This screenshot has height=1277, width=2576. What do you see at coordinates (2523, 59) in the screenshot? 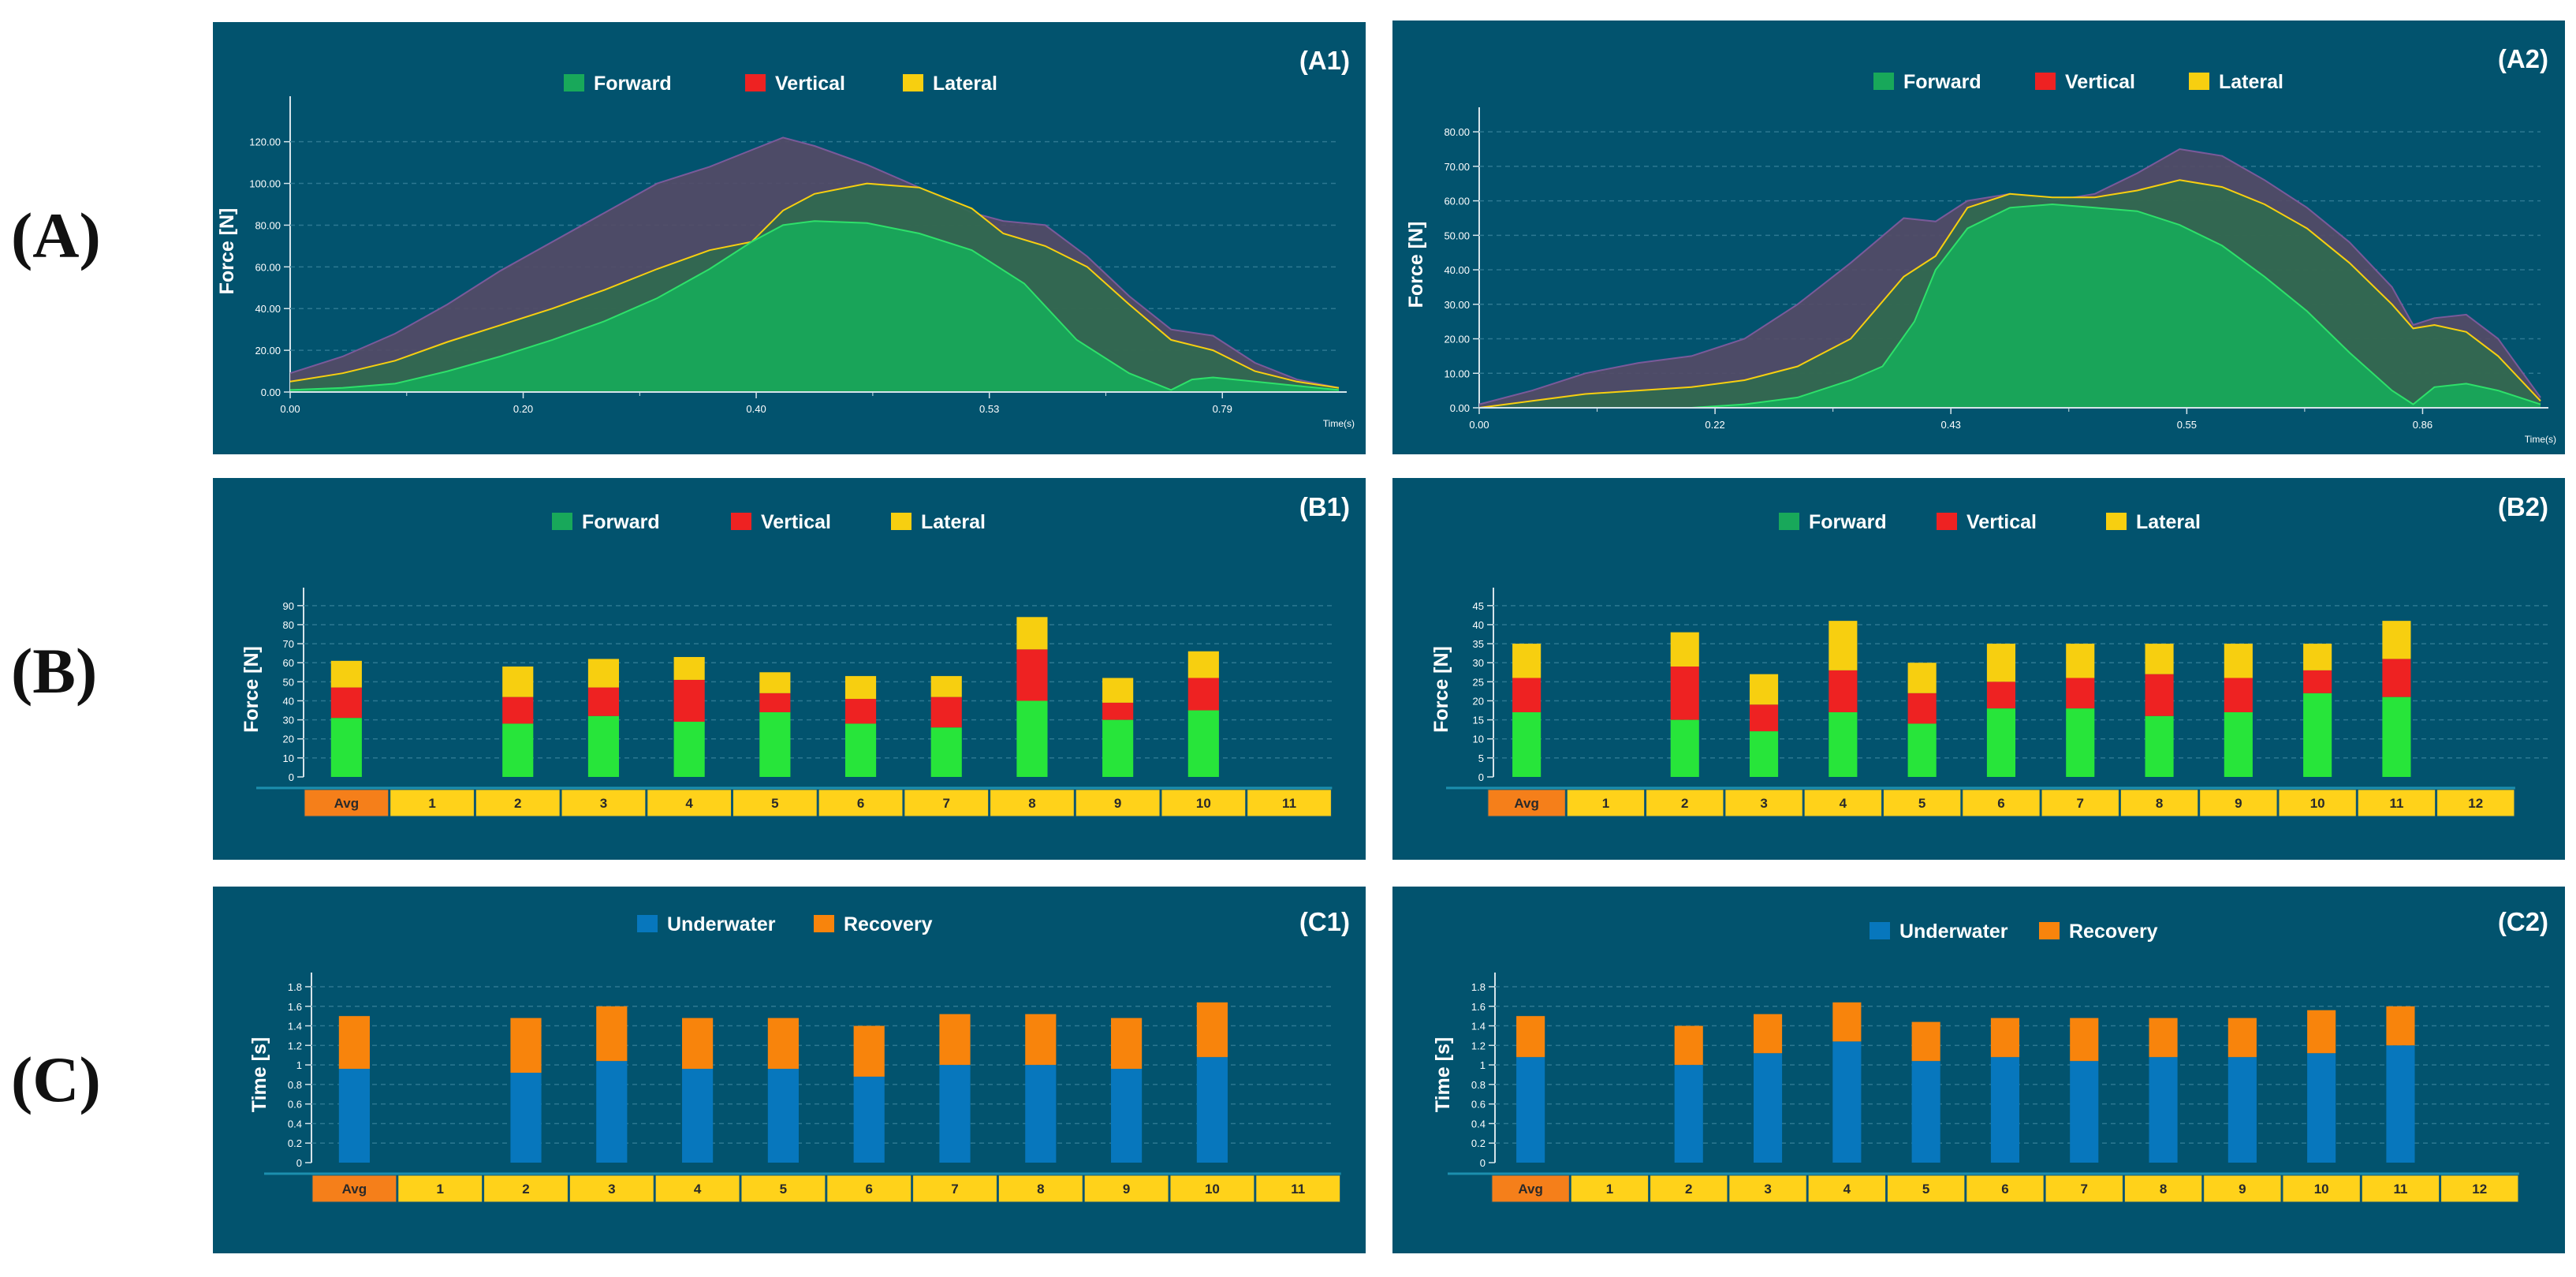
I see `chart-title: (A2)` at bounding box center [2523, 59].